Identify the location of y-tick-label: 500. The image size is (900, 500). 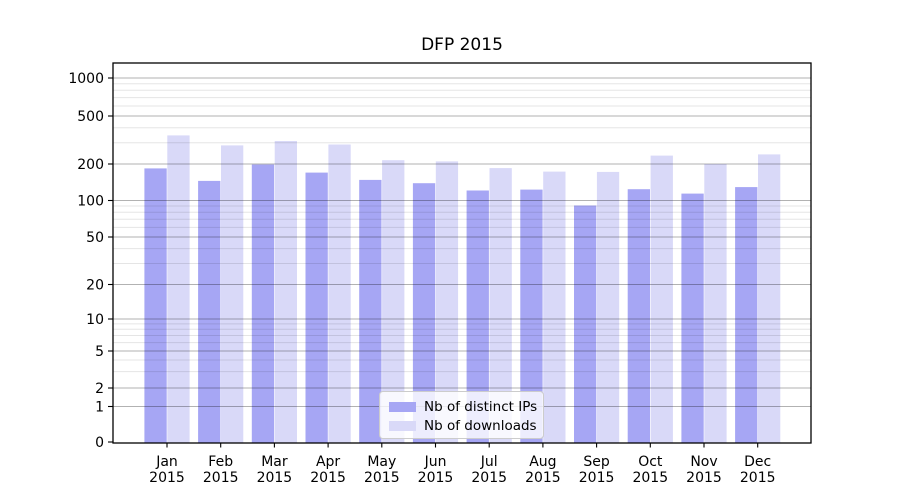
(90, 117).